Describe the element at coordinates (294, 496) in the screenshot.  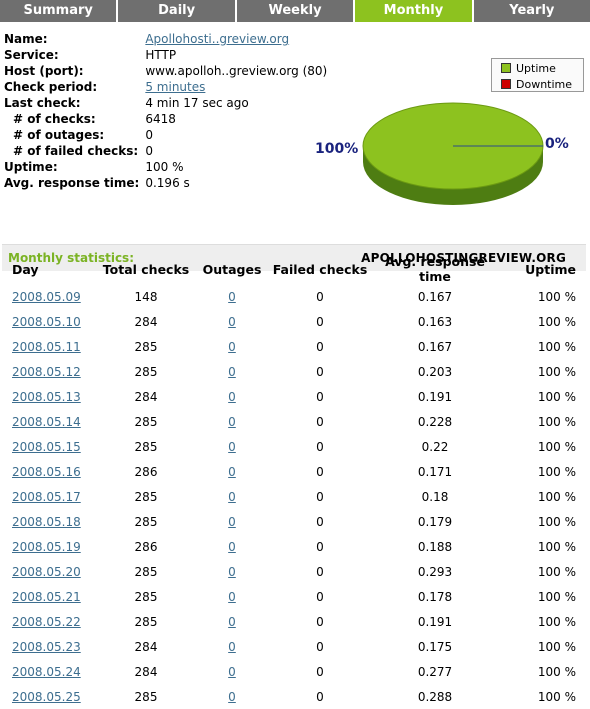
I see `table-row: 2008.05.17 285 0 0 0.18 100 %` at that location.